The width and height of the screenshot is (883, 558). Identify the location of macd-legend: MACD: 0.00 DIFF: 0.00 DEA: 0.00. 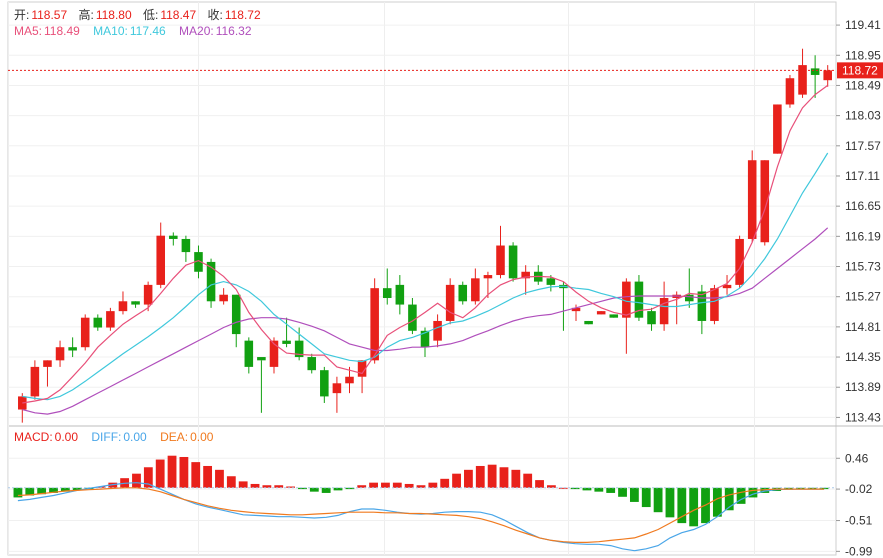
(114, 437).